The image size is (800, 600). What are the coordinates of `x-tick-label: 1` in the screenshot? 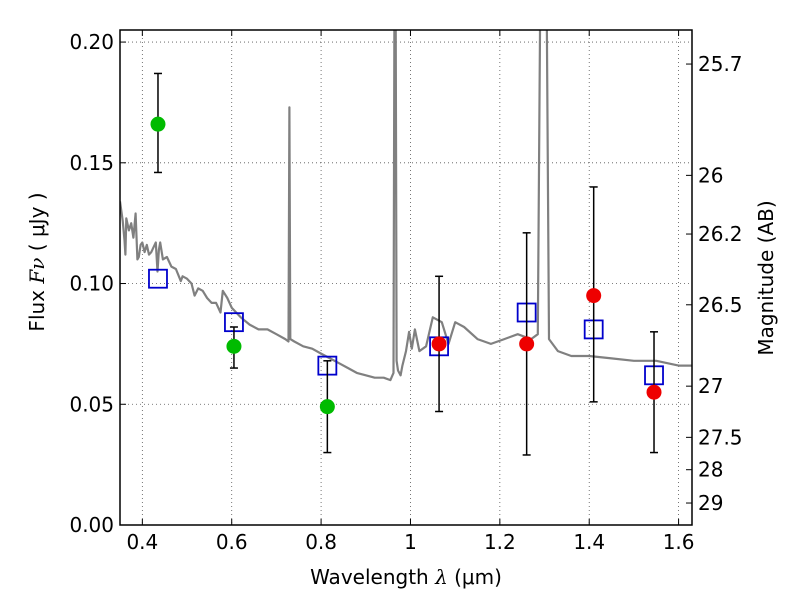 It's located at (410, 542).